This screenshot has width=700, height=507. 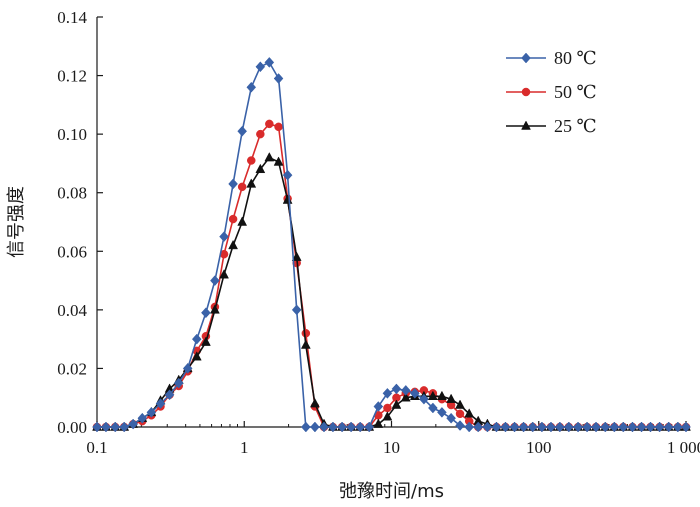 I want to click on y-tick-label: 0.04, so click(x=72, y=310).